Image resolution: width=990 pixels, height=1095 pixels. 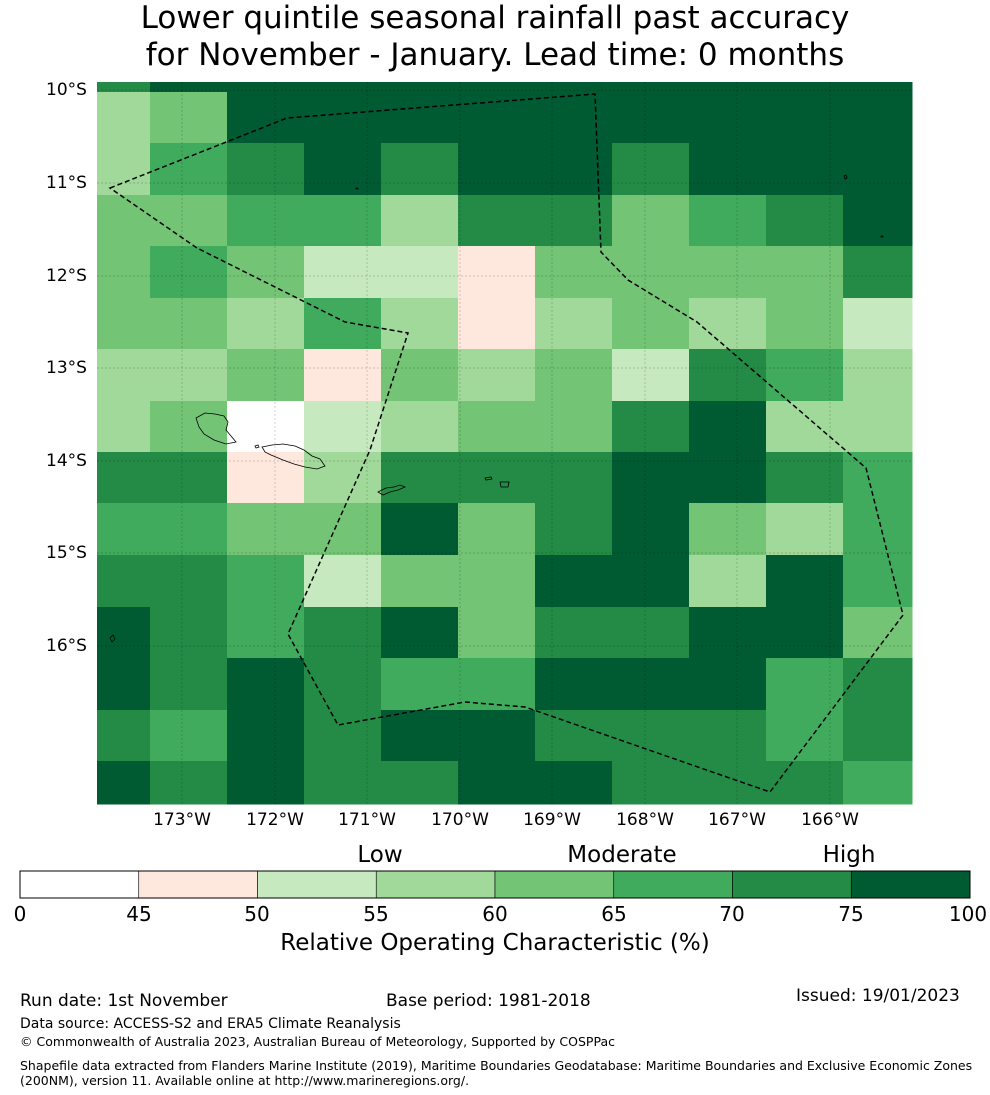 What do you see at coordinates (216, 428) in the screenshot?
I see `savaii-island` at bounding box center [216, 428].